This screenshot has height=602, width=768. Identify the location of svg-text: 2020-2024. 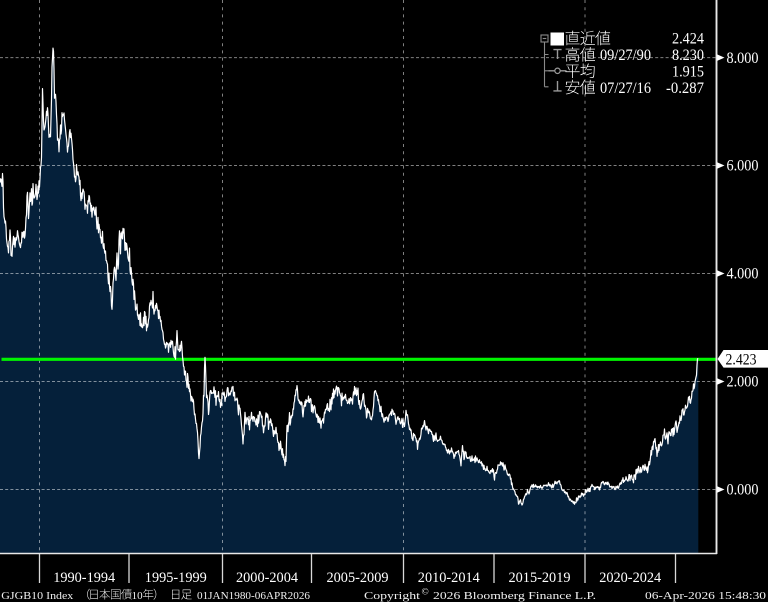
(630, 578).